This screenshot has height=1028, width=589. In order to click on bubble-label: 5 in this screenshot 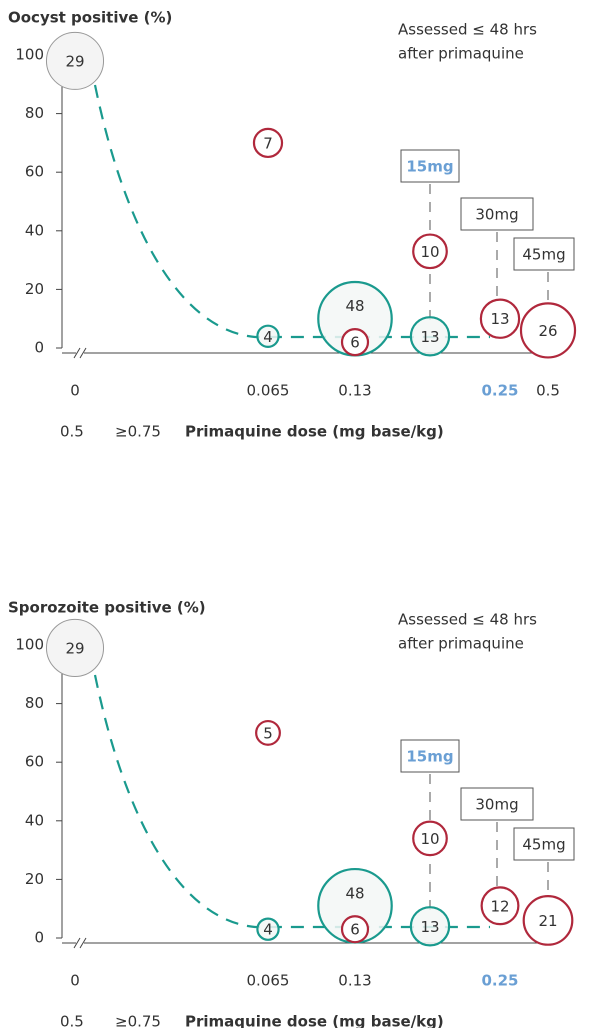, I will do `click(268, 733)`.